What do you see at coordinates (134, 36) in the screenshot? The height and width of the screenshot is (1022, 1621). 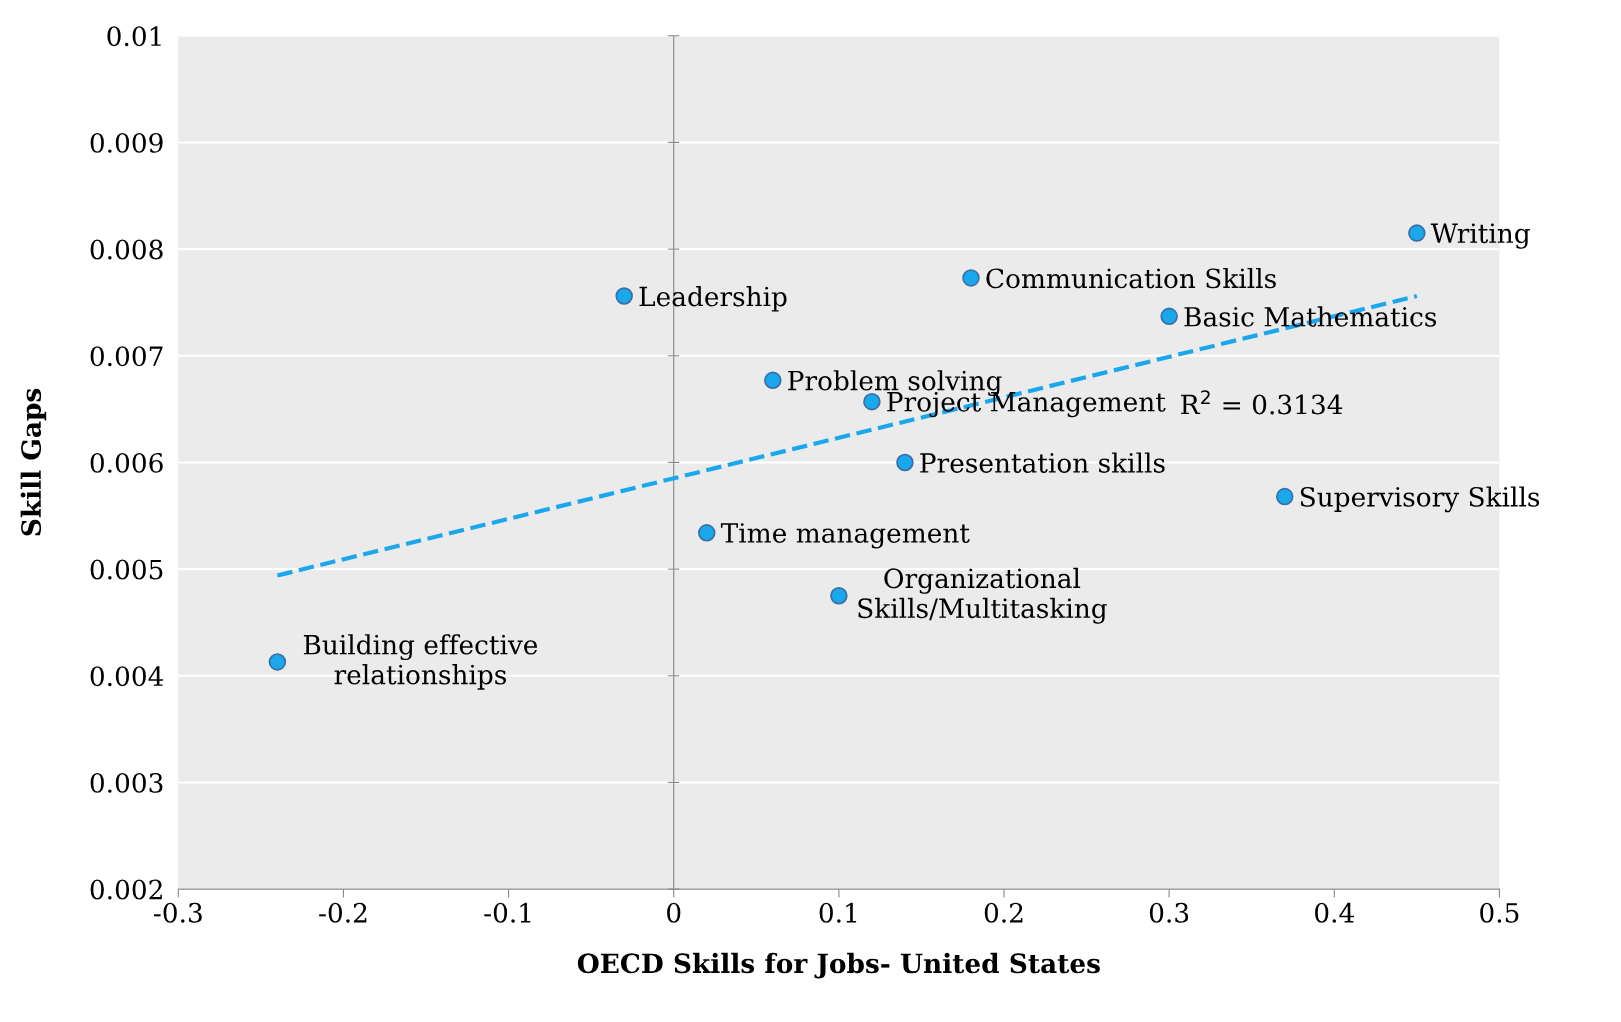 I see `y-tick-label: 0.01` at bounding box center [134, 36].